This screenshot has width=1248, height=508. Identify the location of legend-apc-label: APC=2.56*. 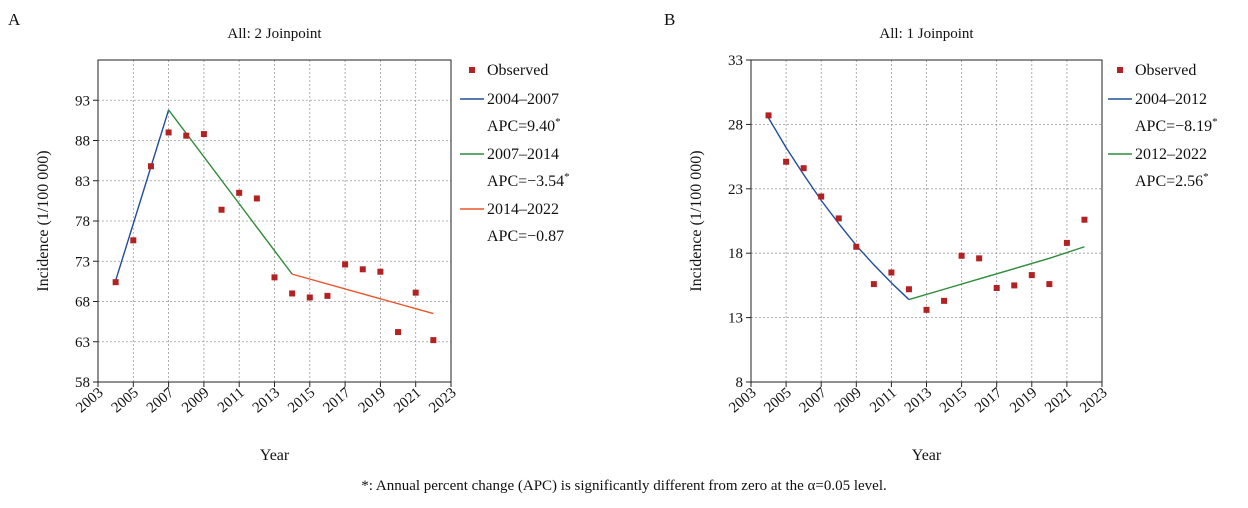
(1172, 180).